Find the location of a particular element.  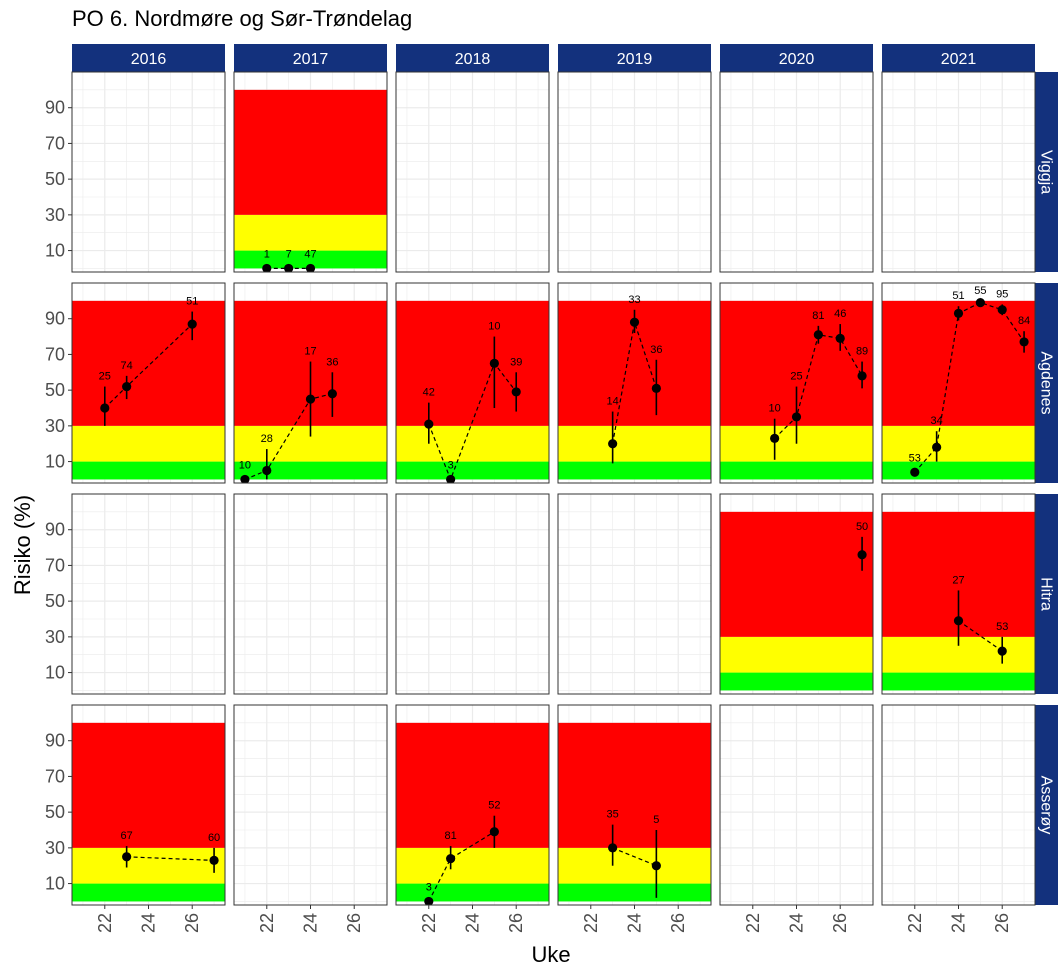

panel-content: 67 60 is located at coordinates (148, 805).